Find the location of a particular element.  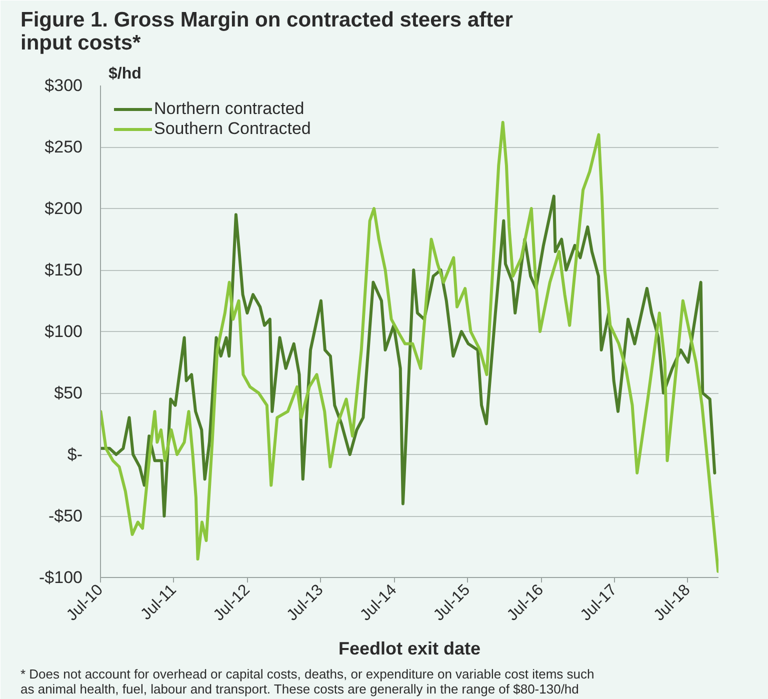

x-axis-title: Feedlot exit date is located at coordinates (409, 648).